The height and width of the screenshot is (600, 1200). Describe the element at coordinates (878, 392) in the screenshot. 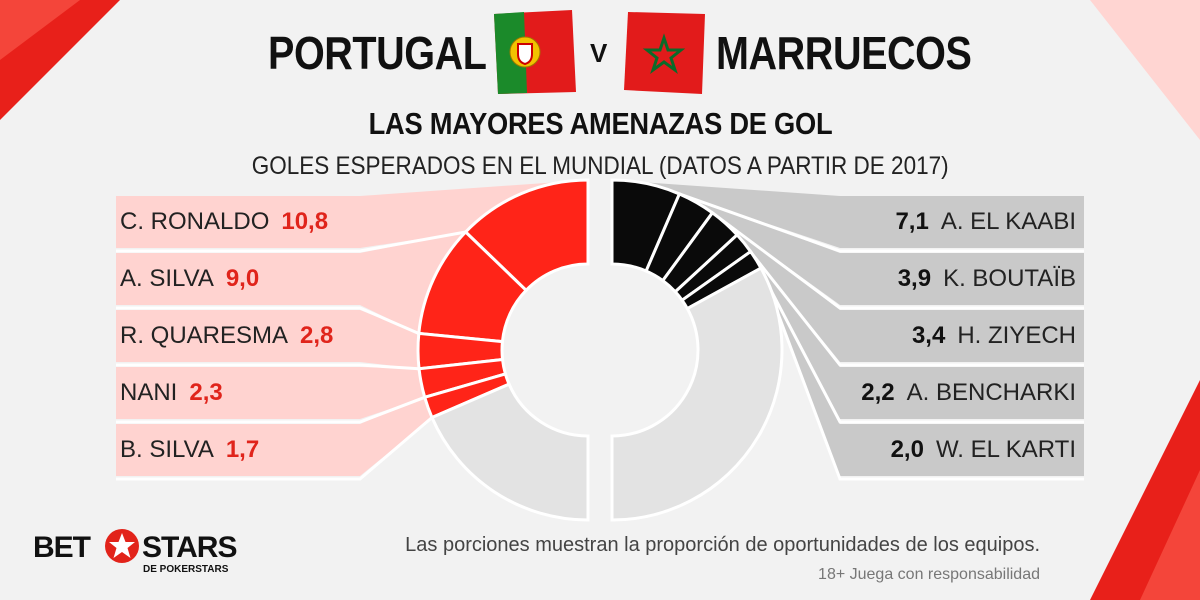

I see `player-value: 2,2` at that location.